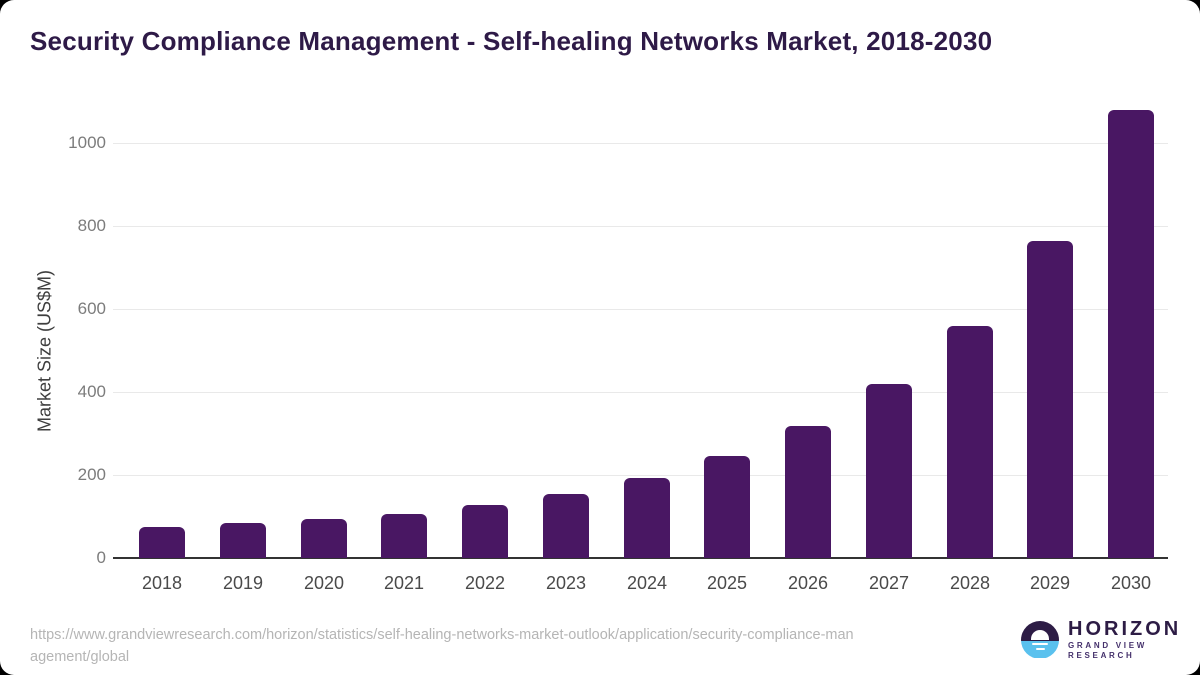 Image resolution: width=1200 pixels, height=675 pixels. Describe the element at coordinates (324, 583) in the screenshot. I see `x-tick-label-2020: 2020` at that location.